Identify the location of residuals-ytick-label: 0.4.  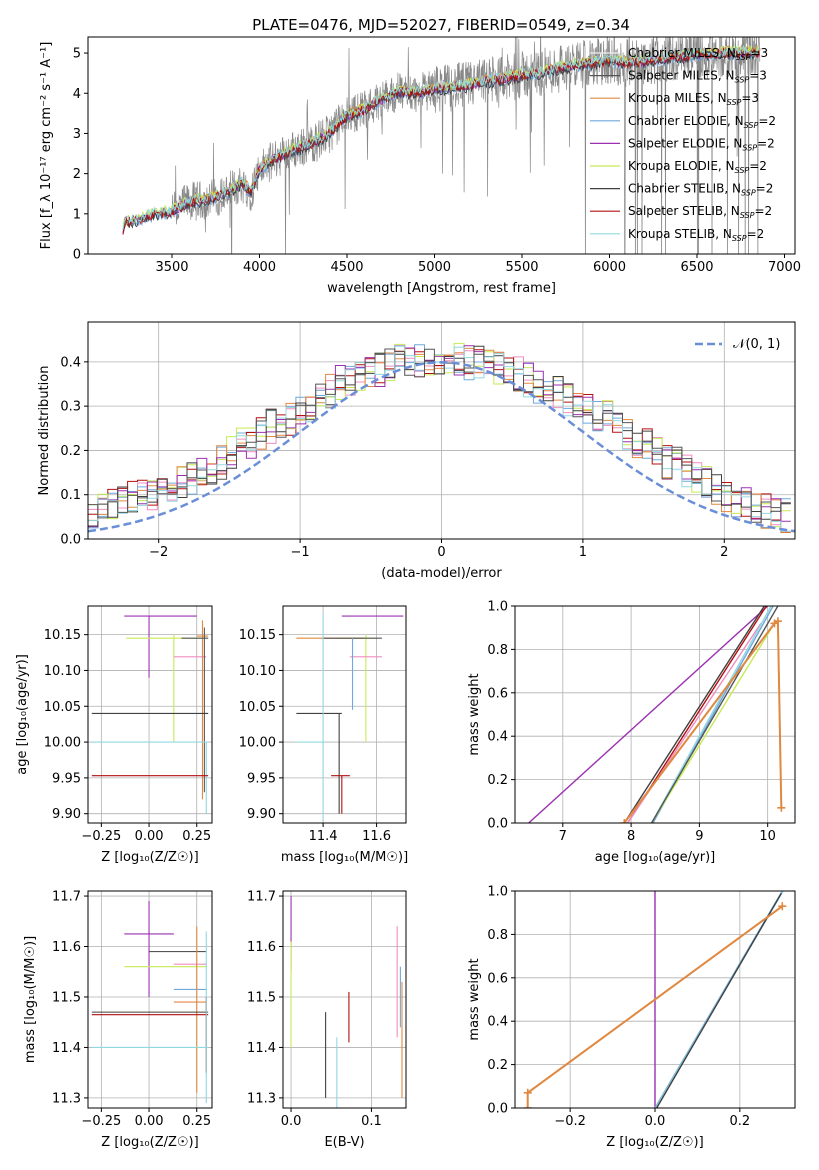
(70, 362).